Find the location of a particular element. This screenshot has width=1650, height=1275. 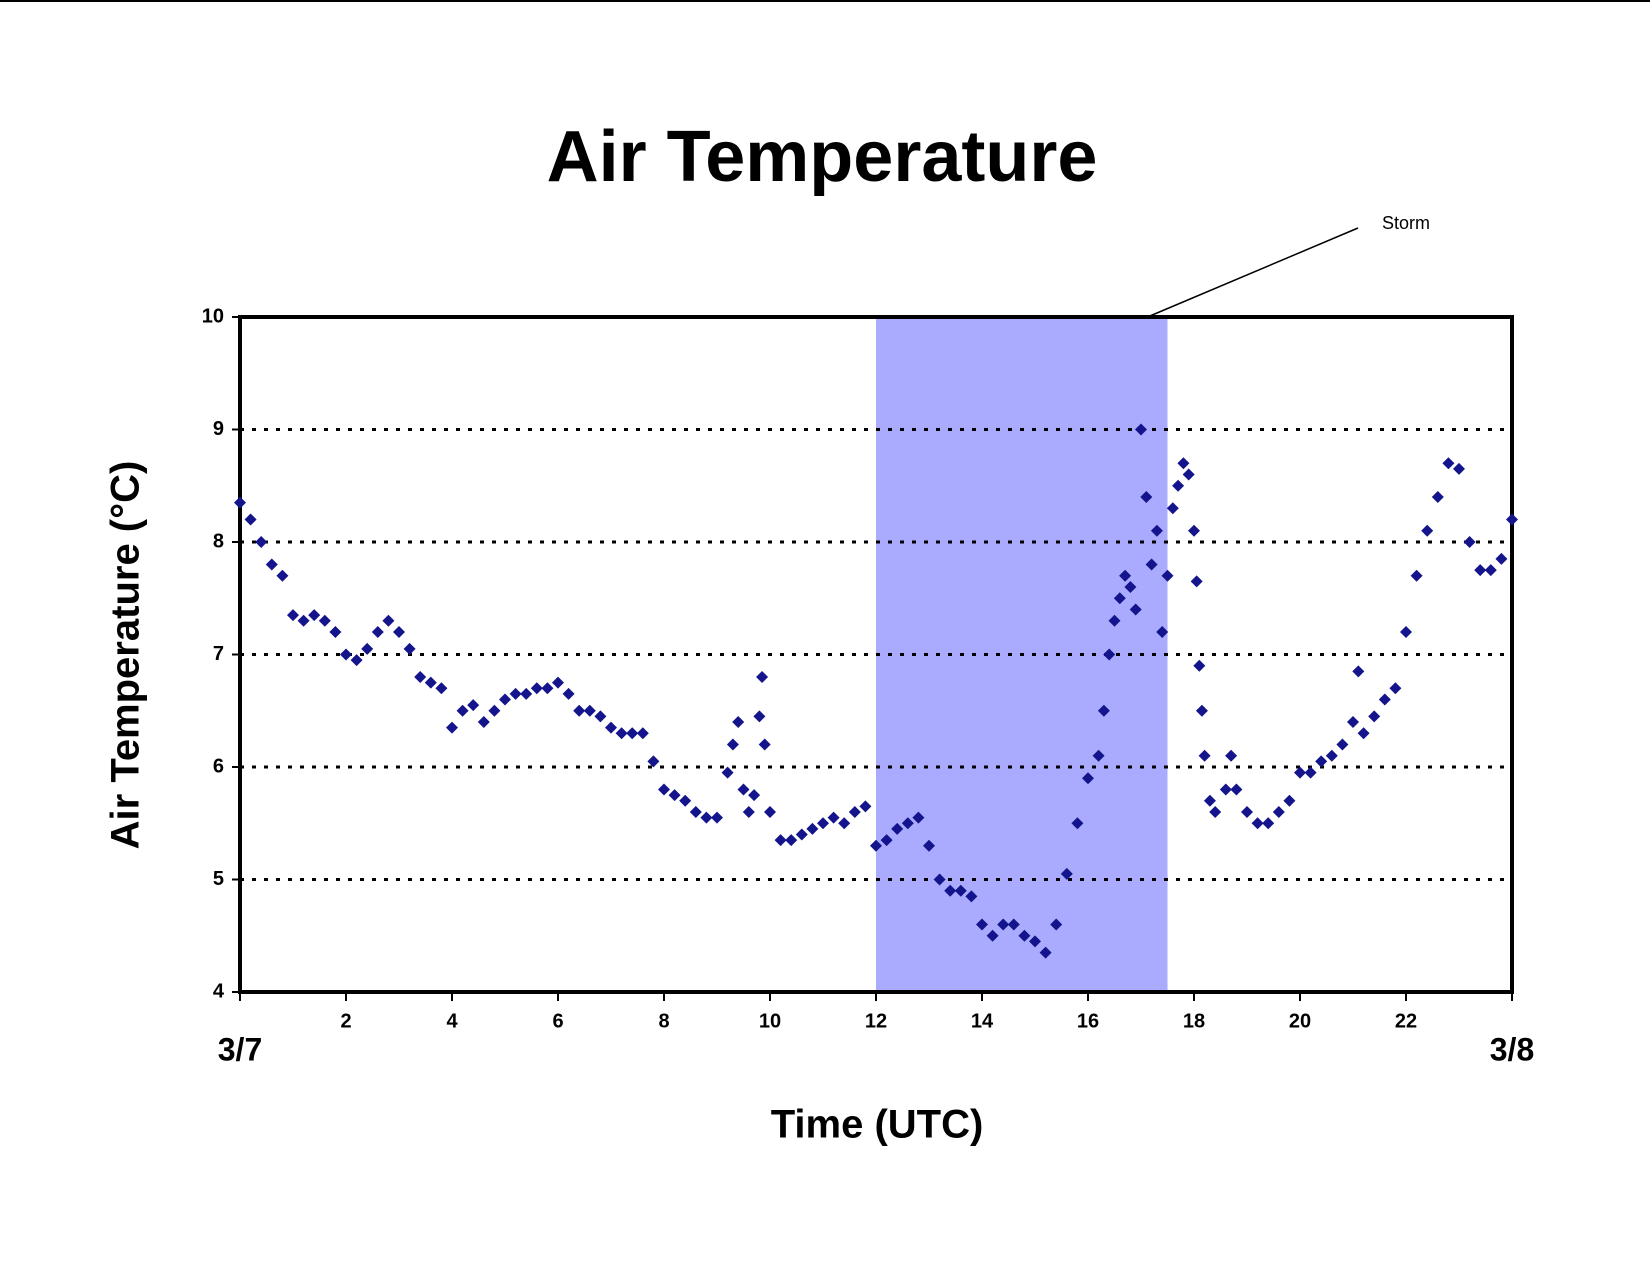

x-tick-label: 18 is located at coordinates (1194, 1021).